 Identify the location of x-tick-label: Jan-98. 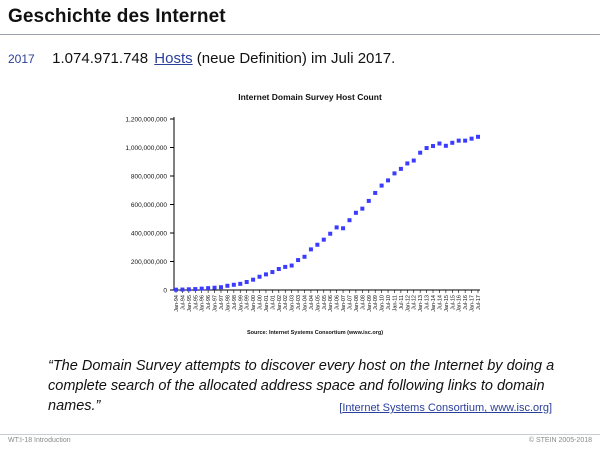
(228, 303).